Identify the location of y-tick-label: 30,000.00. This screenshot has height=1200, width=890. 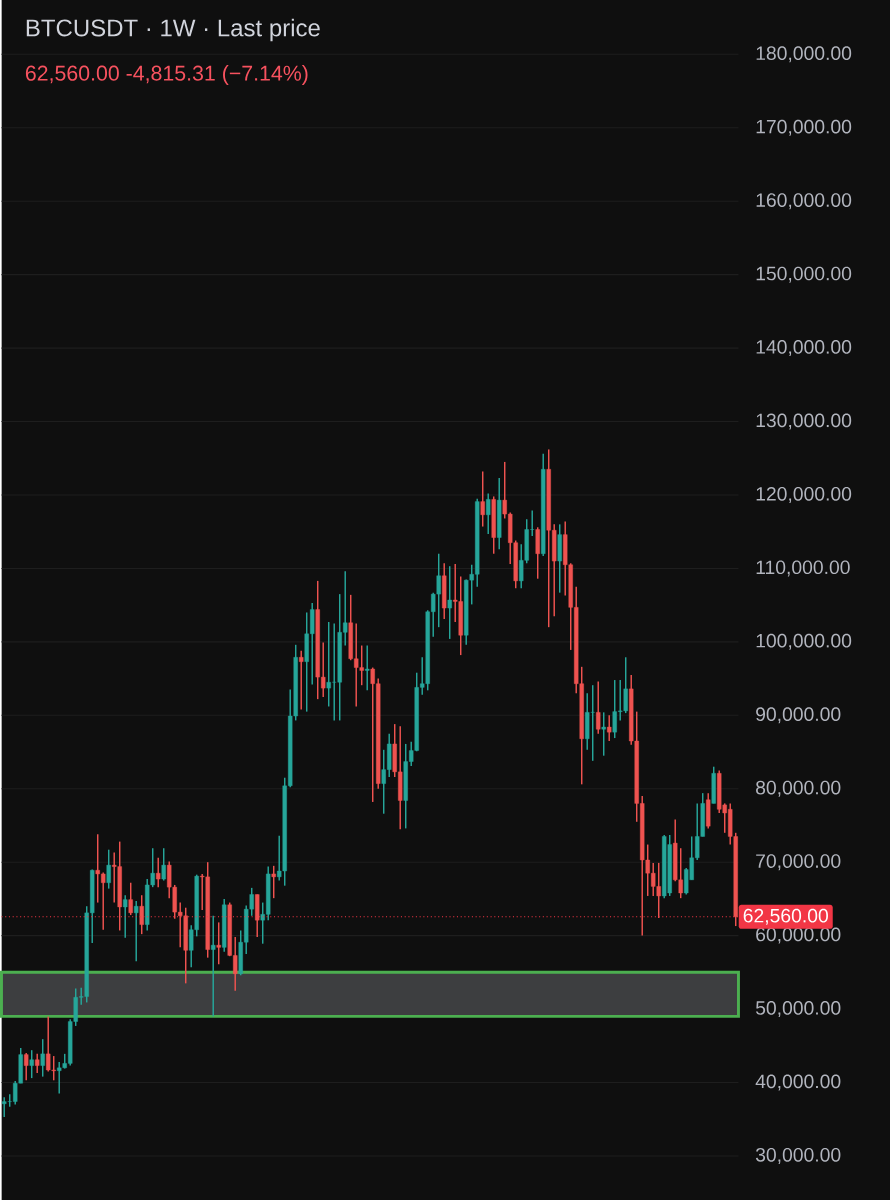
(798, 1155).